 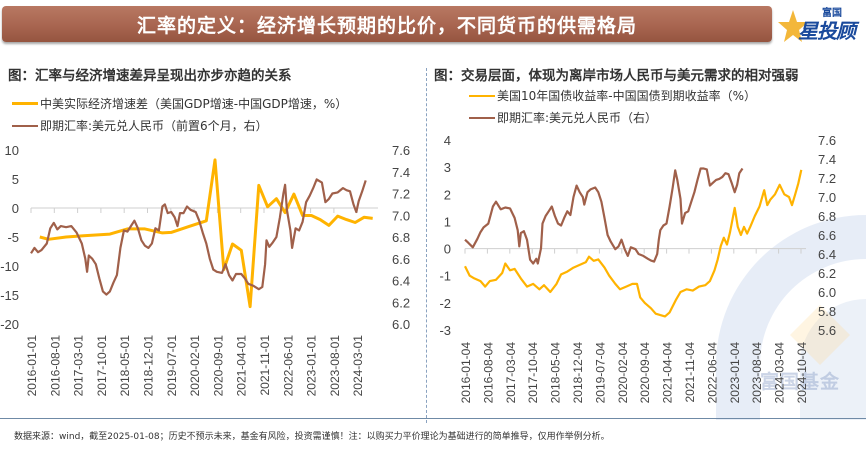 I want to click on legend-label: 即期汇率:美元兑人民币（前置6个月，右）, so click(x=154, y=126).